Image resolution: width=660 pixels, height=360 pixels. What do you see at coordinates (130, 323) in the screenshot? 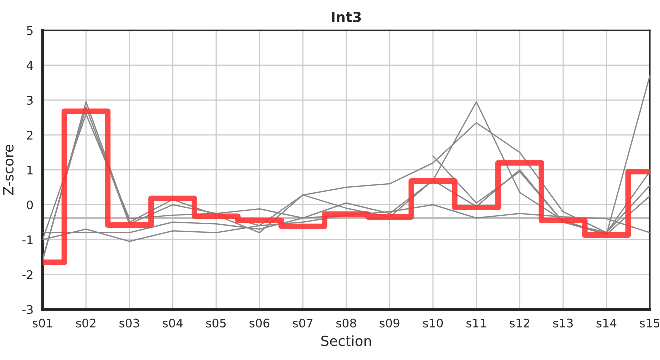
I see `x-tick-label: s03` at bounding box center [130, 323].